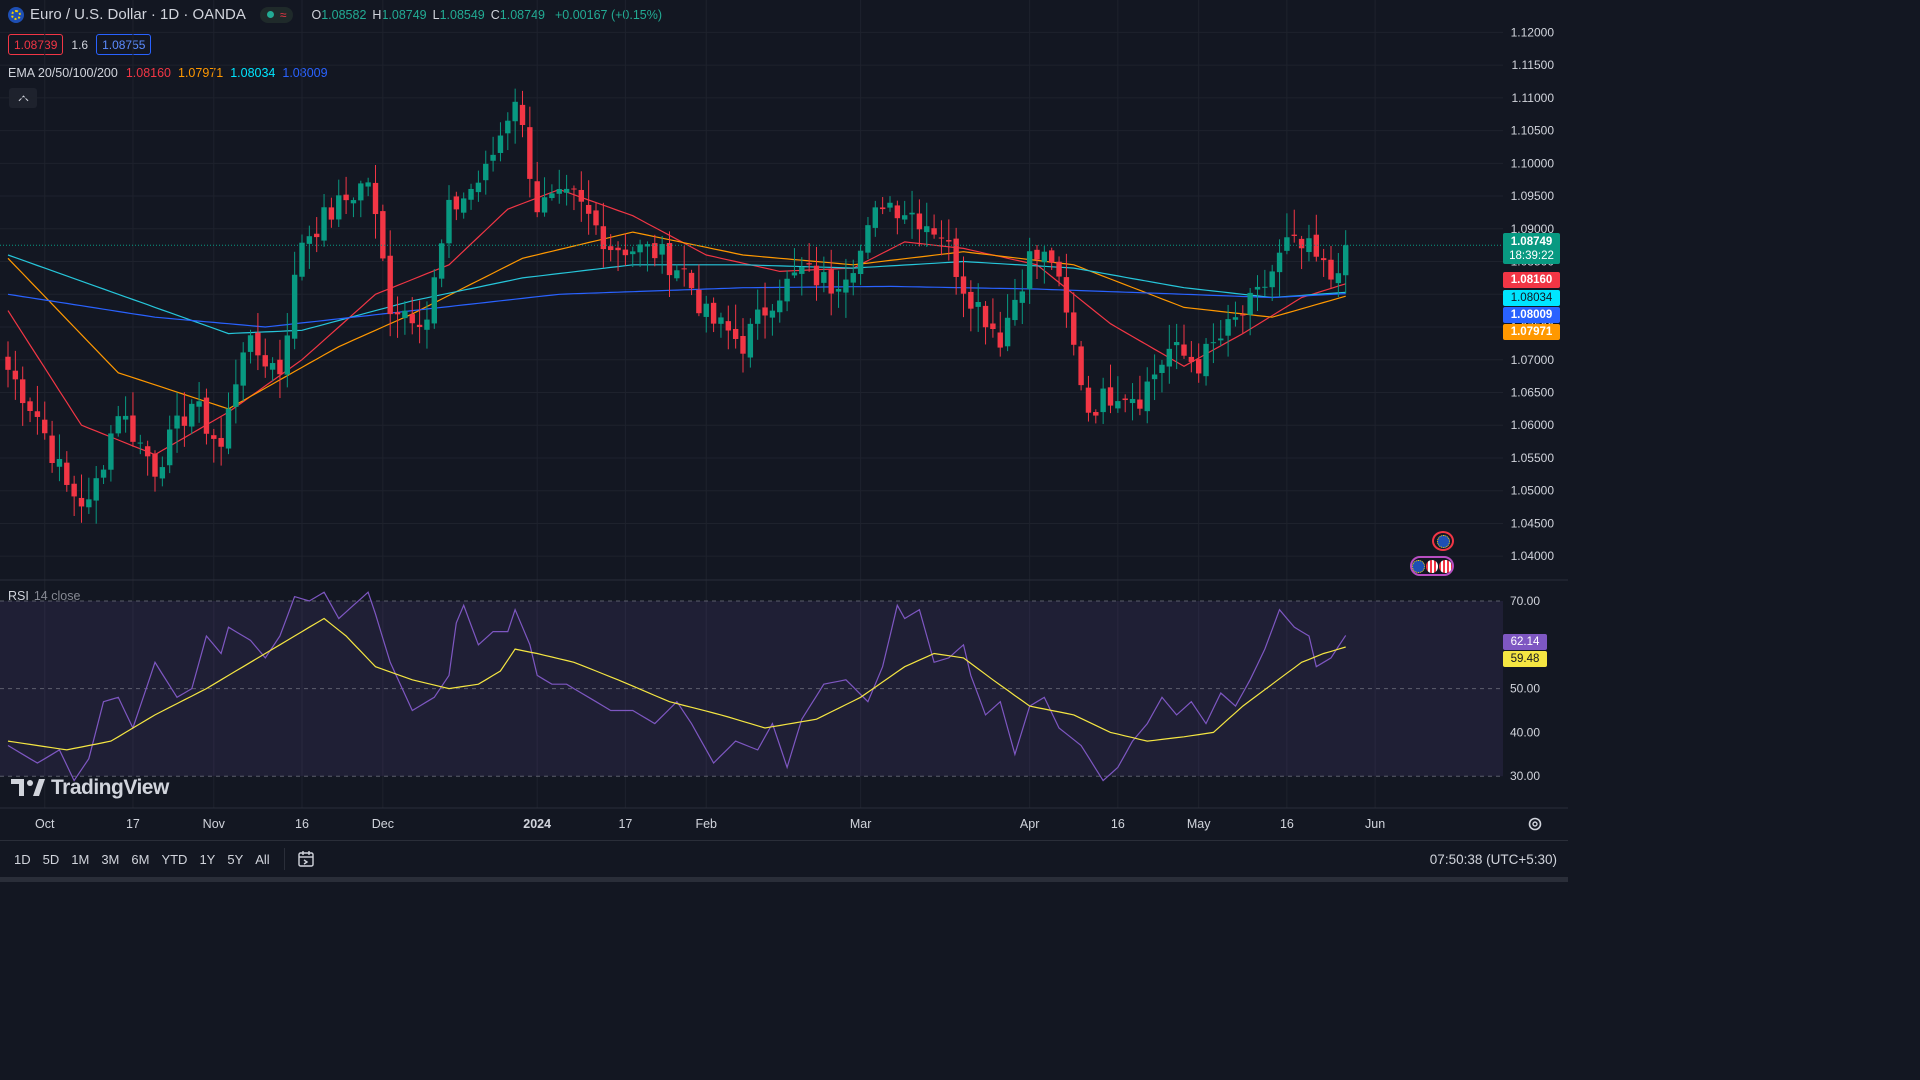  Describe the element at coordinates (1533, 491) in the screenshot. I see `price-tick-label: 1.05000` at that location.